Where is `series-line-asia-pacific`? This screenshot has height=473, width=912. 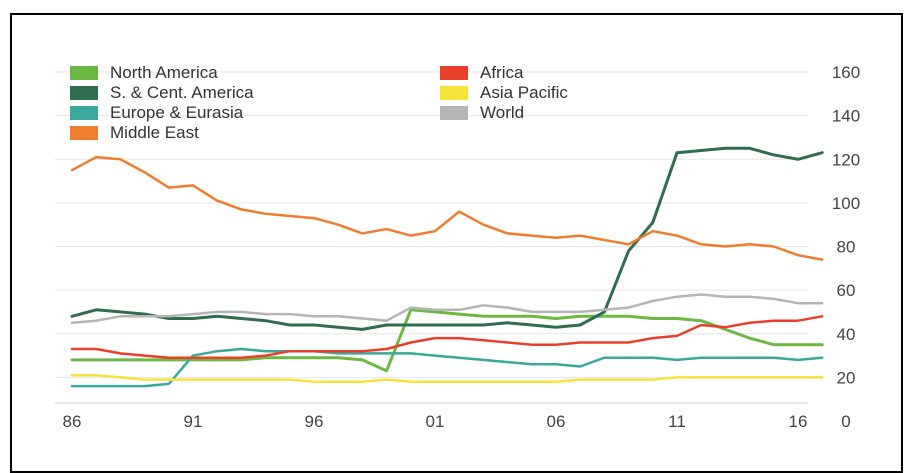 series-line-asia-pacific is located at coordinates (447, 378).